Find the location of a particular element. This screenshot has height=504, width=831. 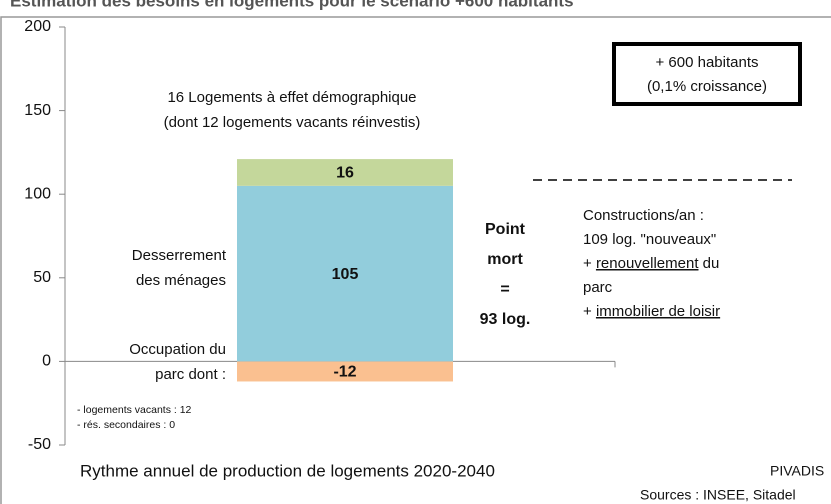

value-label: 105 is located at coordinates (345, 274).